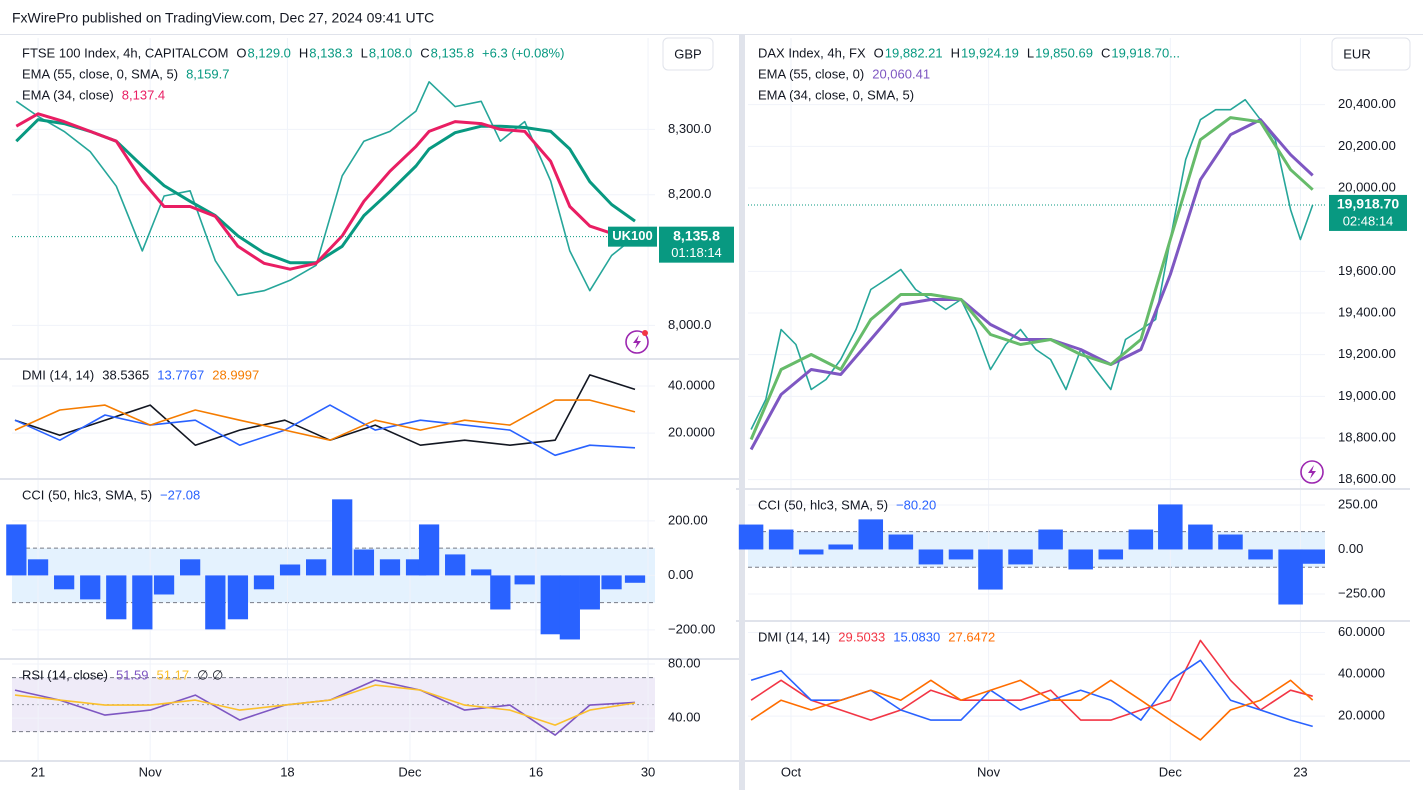 The image size is (1423, 790). Describe the element at coordinates (1368, 220) in the screenshot. I see `countdown-label: 02:48:14` at that location.